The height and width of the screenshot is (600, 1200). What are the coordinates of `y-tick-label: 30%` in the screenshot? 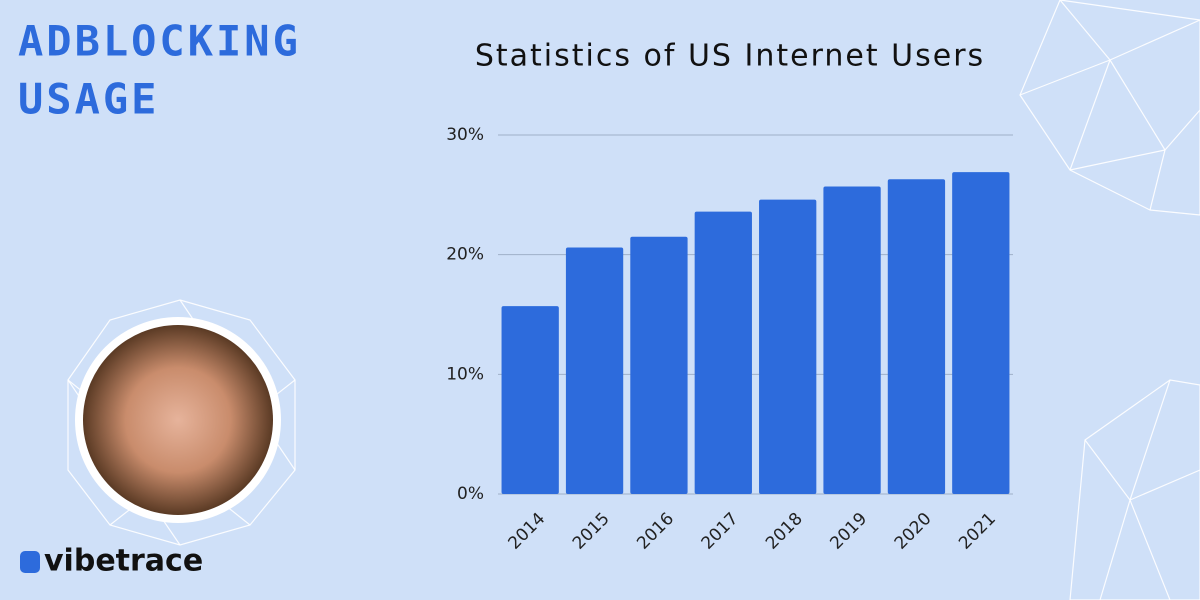 It's located at (465, 135).